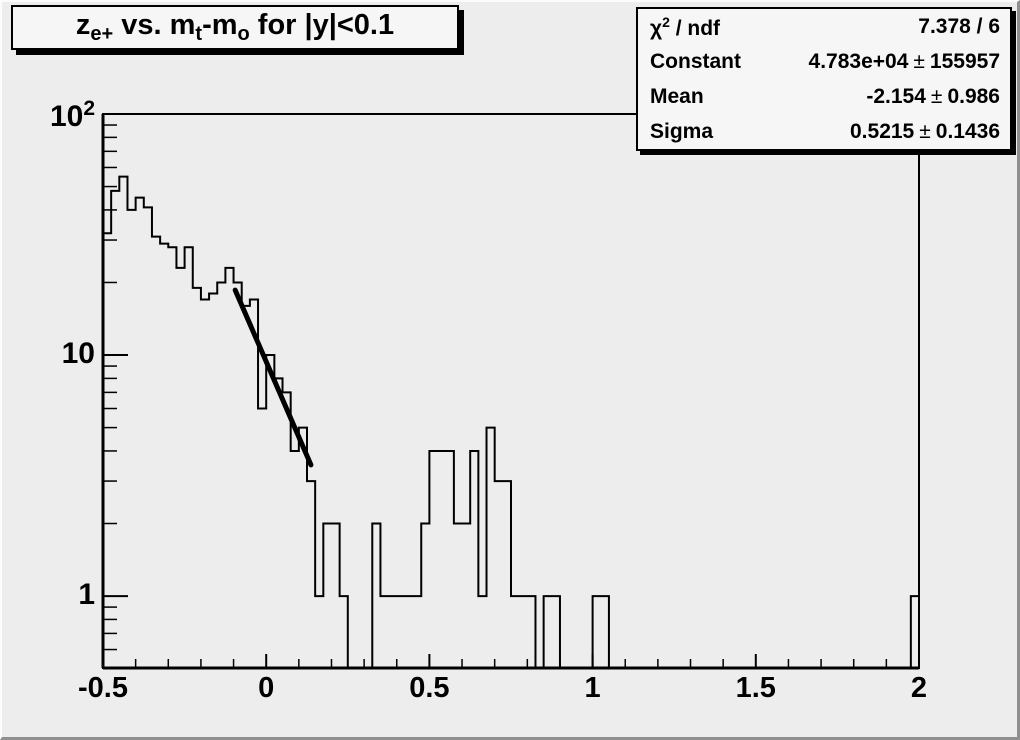 Image resolution: width=1020 pixels, height=740 pixels. What do you see at coordinates (103, 688) in the screenshot?
I see `x-tick-label: -0.5` at bounding box center [103, 688].